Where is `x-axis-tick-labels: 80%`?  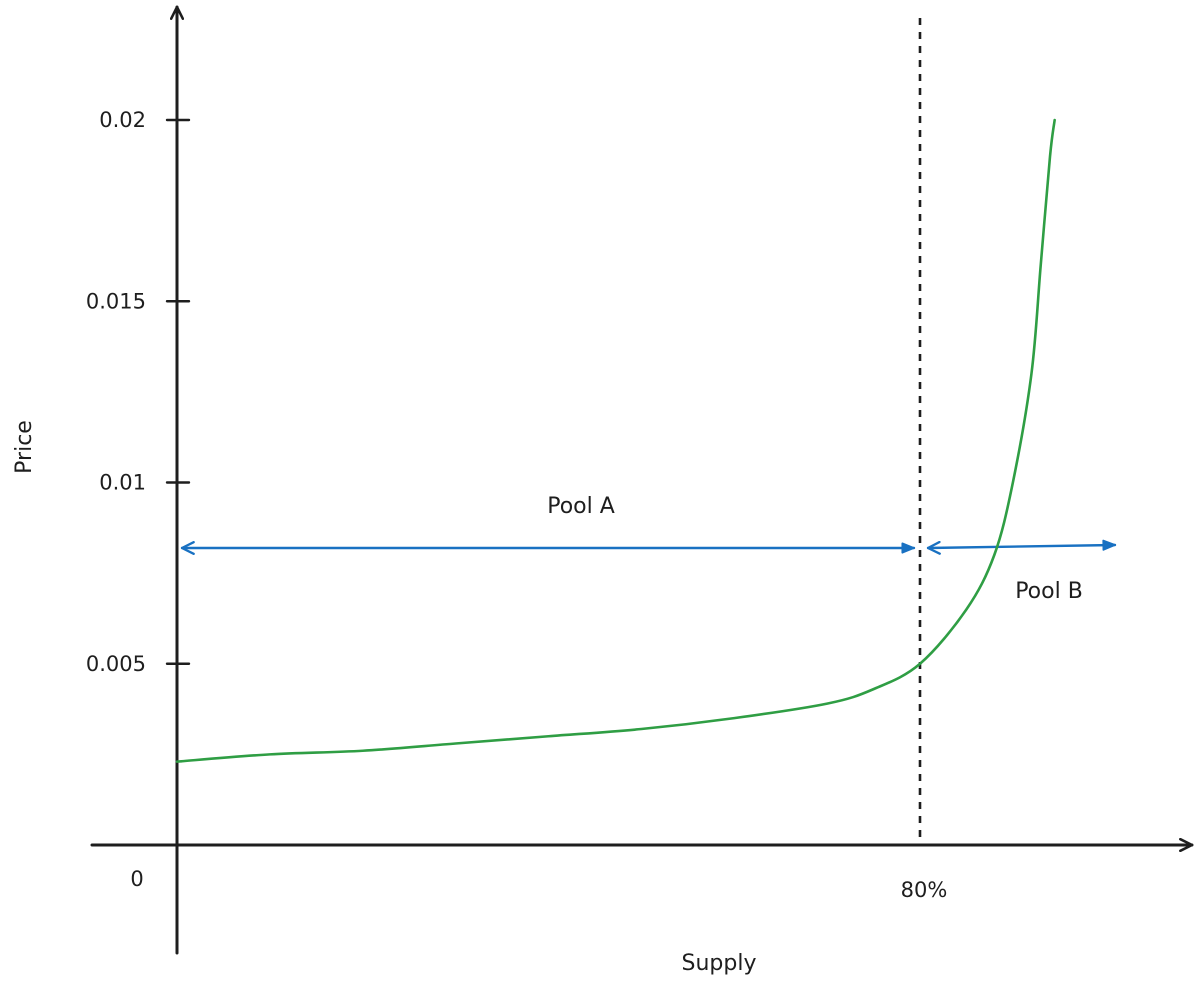
x-axis-tick-labels: 80% is located at coordinates (924, 890).